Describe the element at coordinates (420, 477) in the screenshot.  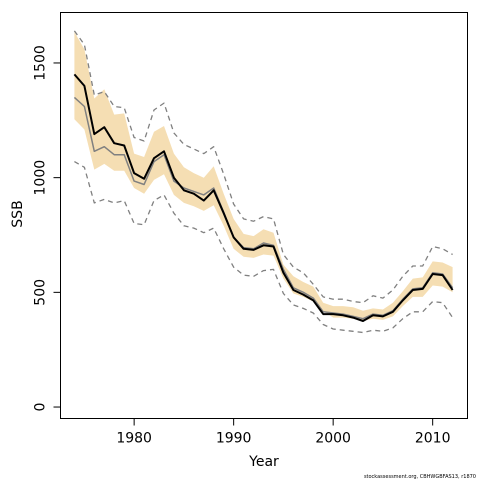
I see `chart-caption: stockassessment.org, CBHWGBFAS13, r1870` at that location.